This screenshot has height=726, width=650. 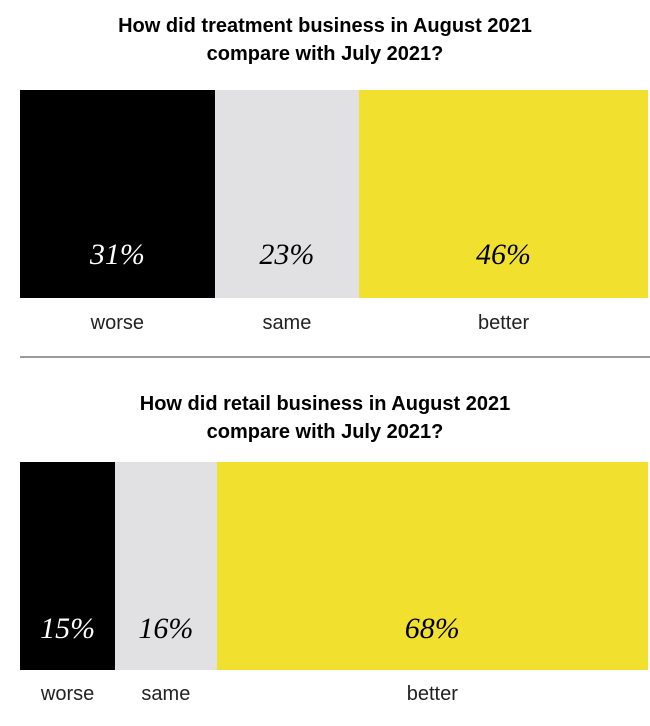 What do you see at coordinates (287, 194) in the screenshot?
I see `bar-segment-same: 23%` at bounding box center [287, 194].